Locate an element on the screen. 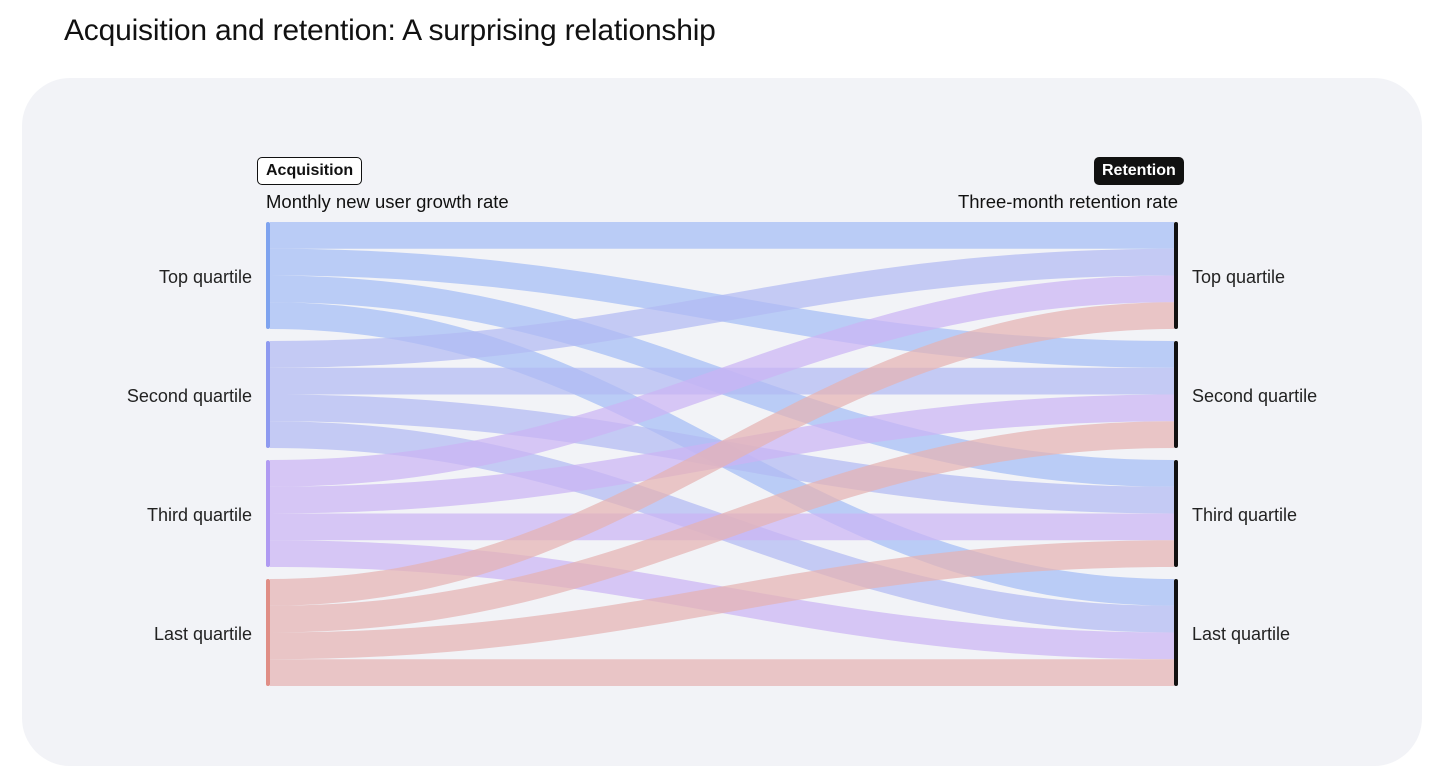 The height and width of the screenshot is (775, 1456). retention-axis-title: Three-month retention rate is located at coordinates (1067, 201).